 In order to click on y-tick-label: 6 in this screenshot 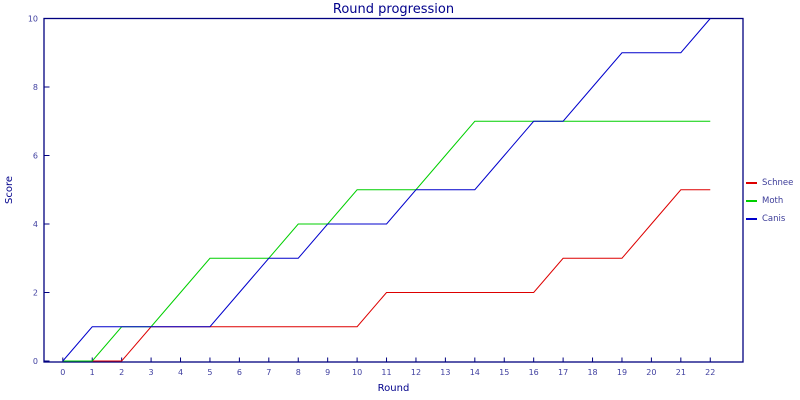, I will do `click(35, 156)`.